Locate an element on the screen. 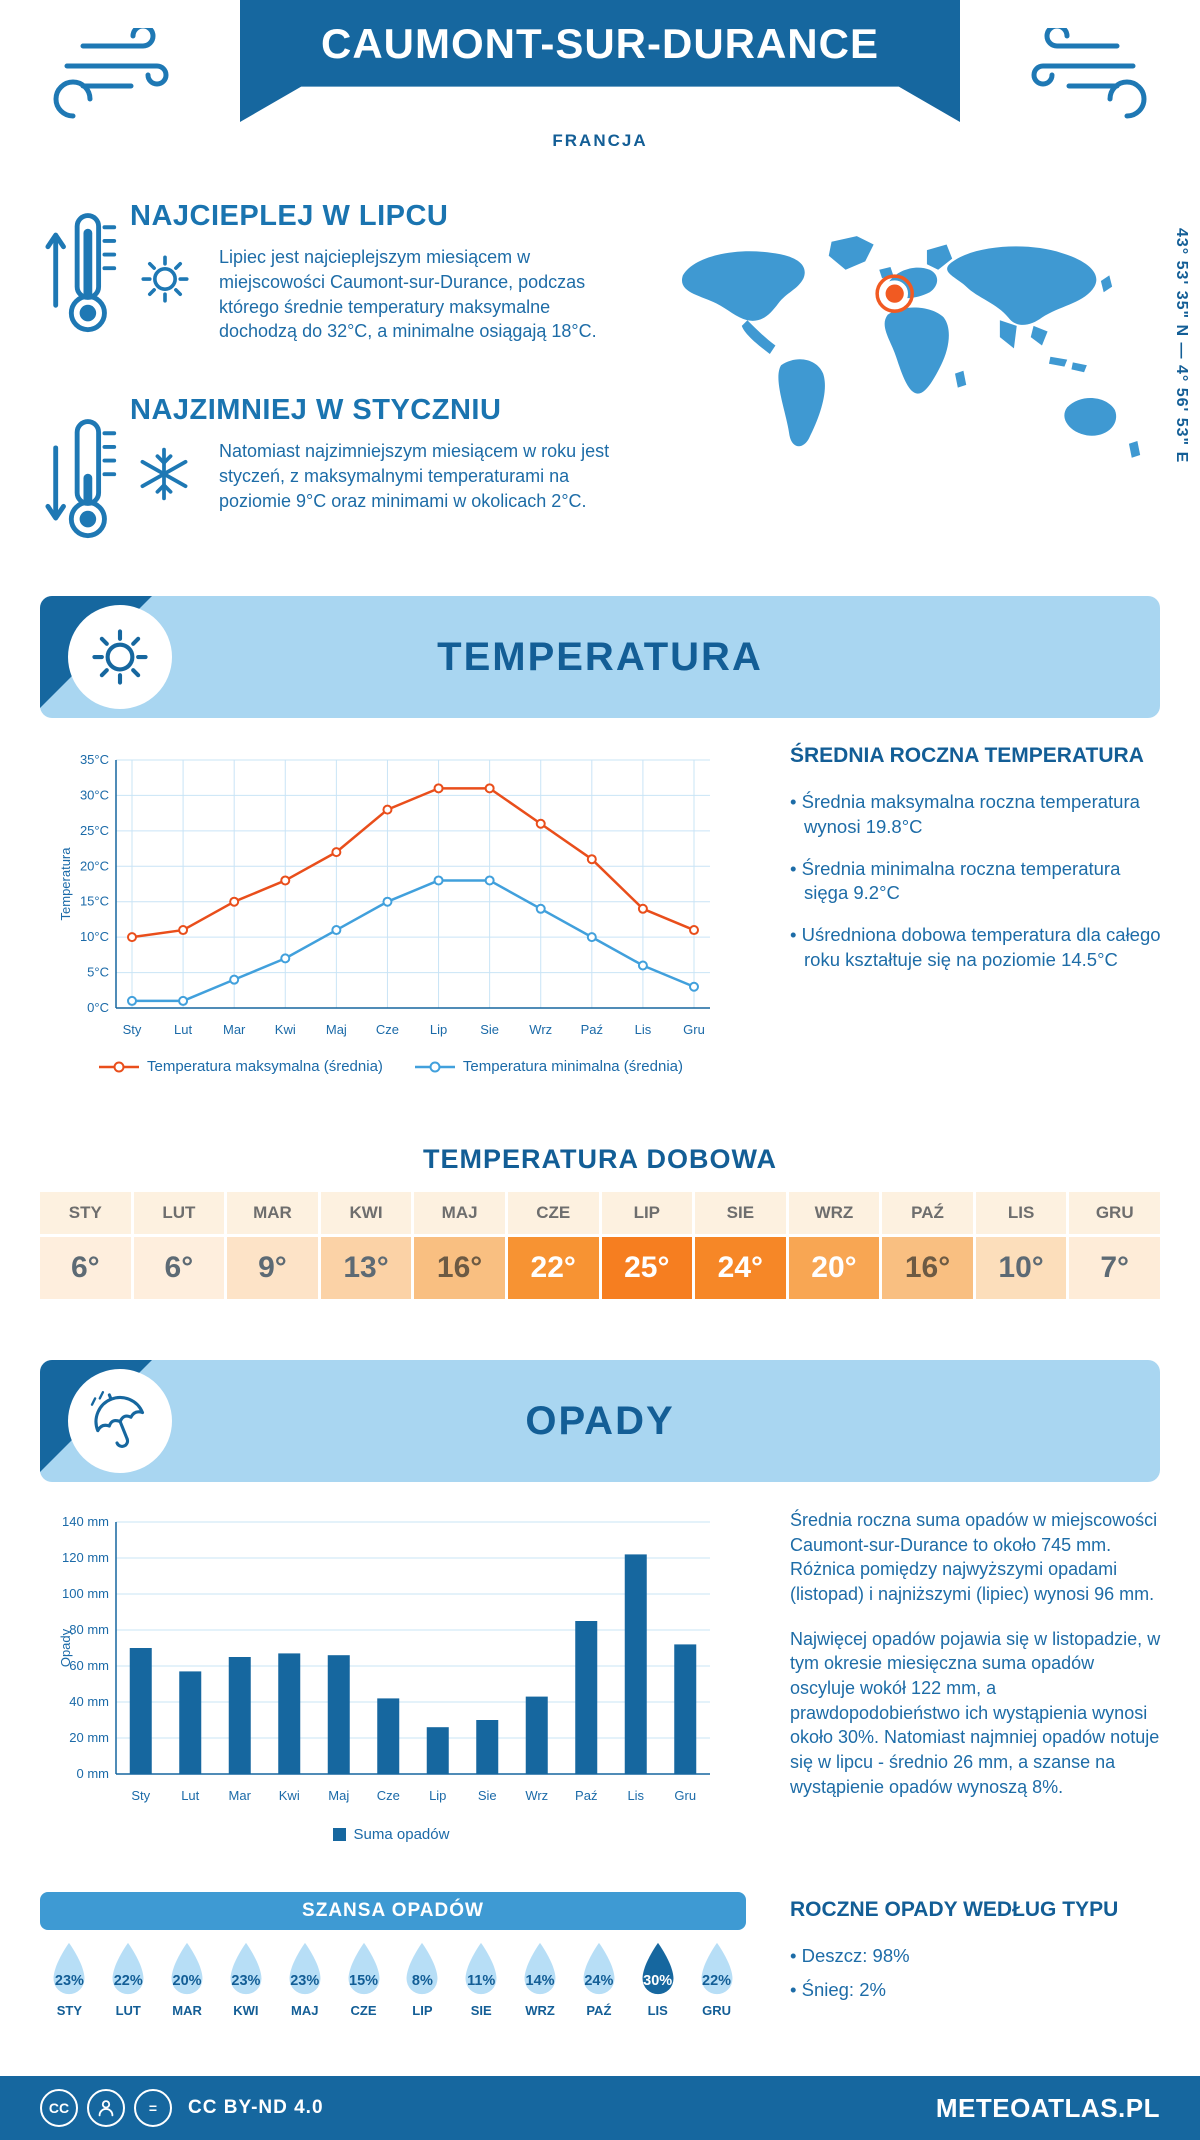 This screenshot has height=2140, width=1200. daily-table-value: 7° is located at coordinates (1114, 1268).